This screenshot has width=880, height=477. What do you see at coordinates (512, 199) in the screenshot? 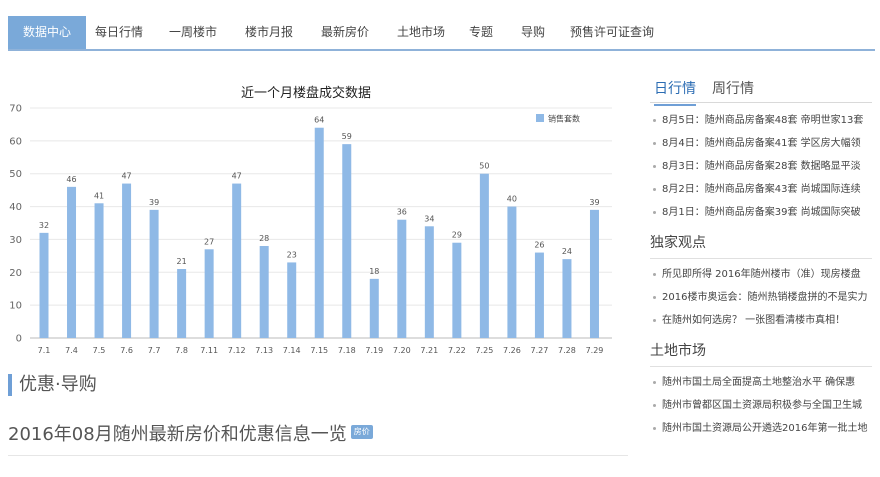
I see `bar-data-label: 40` at bounding box center [512, 199].